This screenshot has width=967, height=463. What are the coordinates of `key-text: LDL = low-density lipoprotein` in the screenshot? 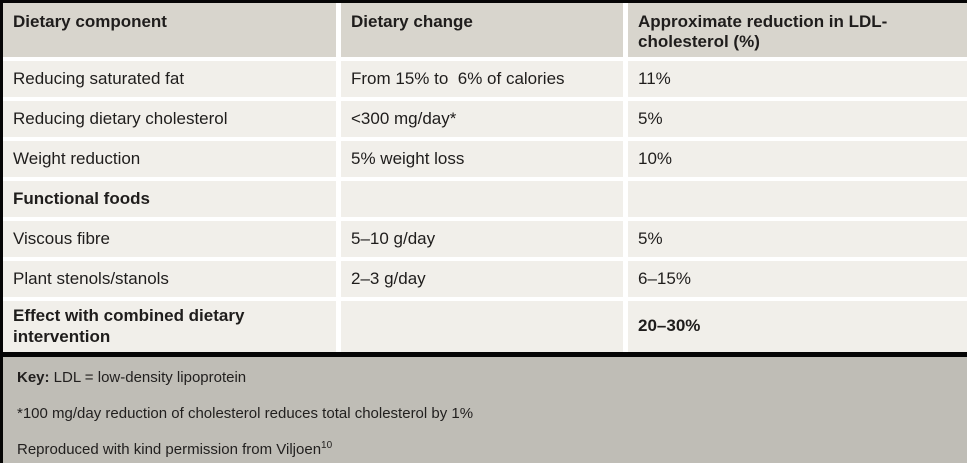 It's located at (148, 377).